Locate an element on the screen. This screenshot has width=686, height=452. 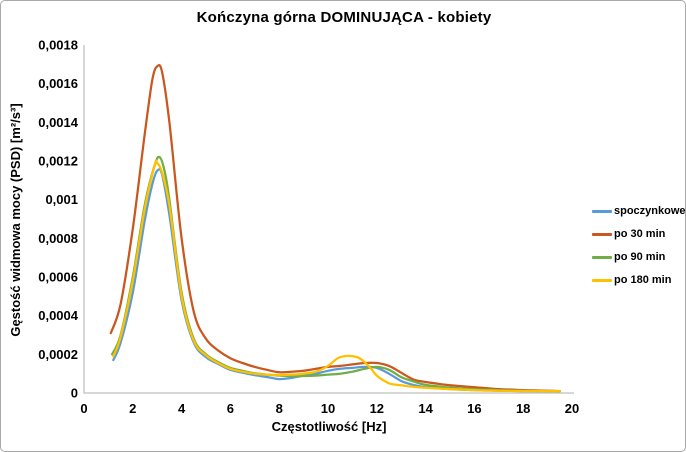
x-axis-title: Częstotliwość [Hz] is located at coordinates (329, 426).